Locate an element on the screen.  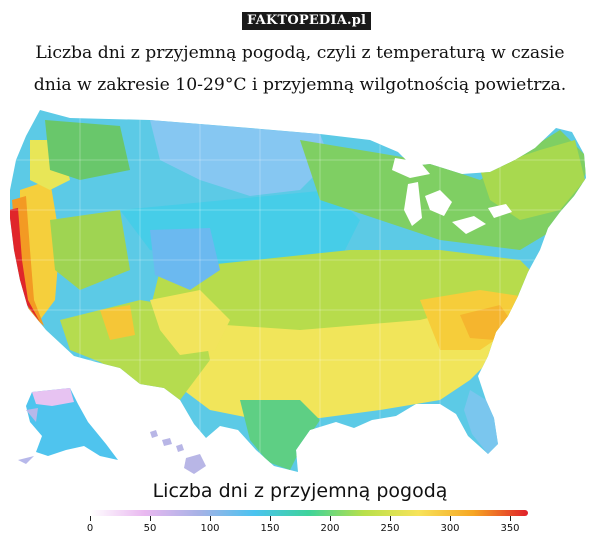
legend-tick-label: 100 is located at coordinates (210, 528).